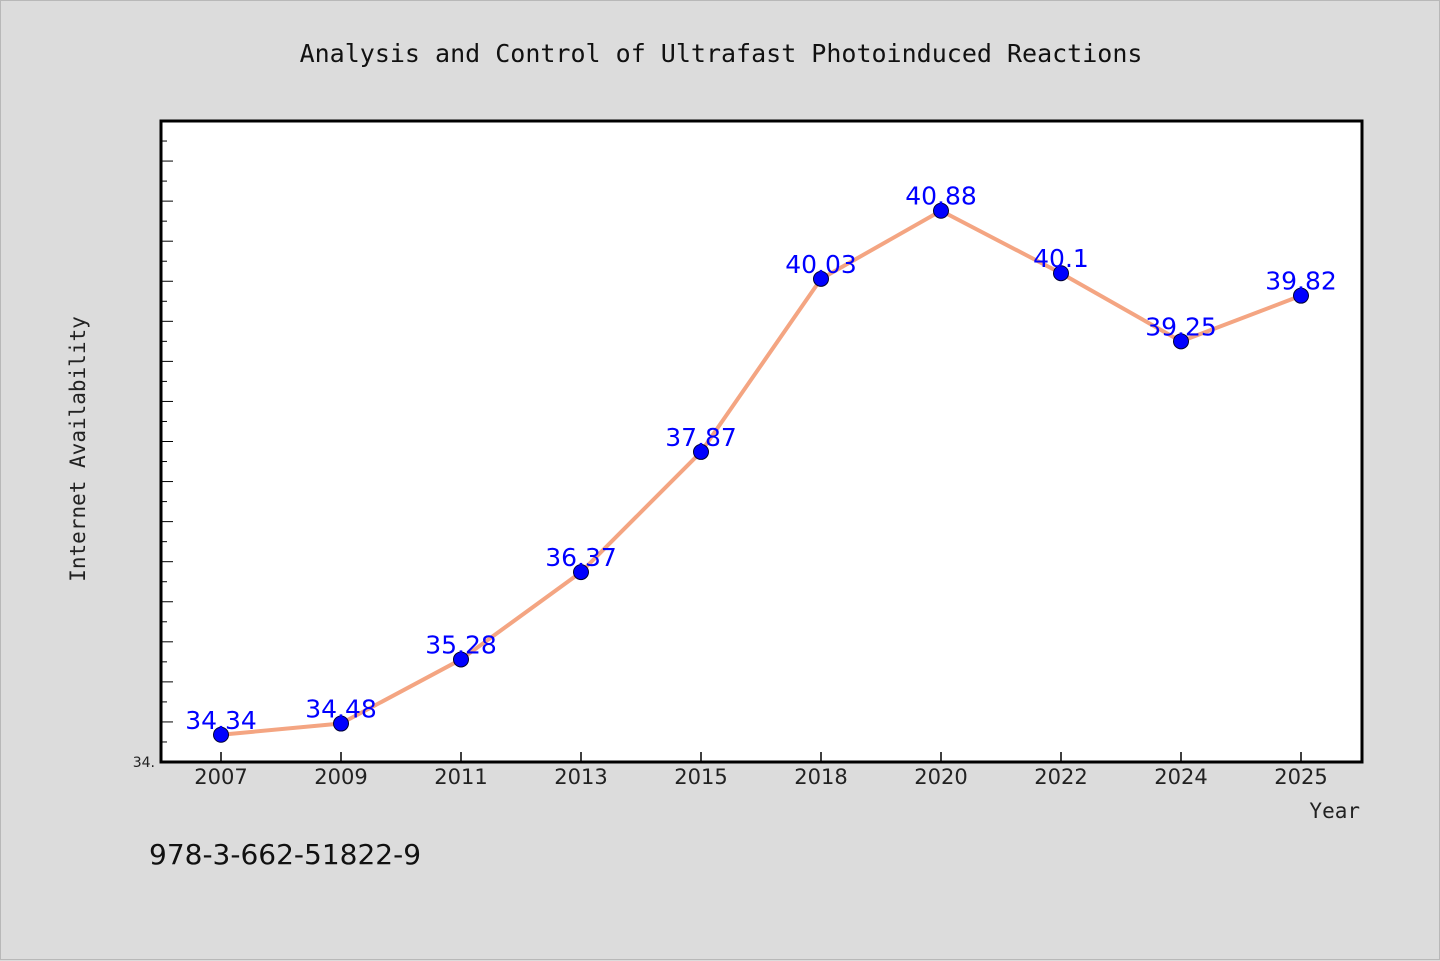 This screenshot has width=1440, height=961. Describe the element at coordinates (1334, 811) in the screenshot. I see `x-axis-label: Year` at that location.